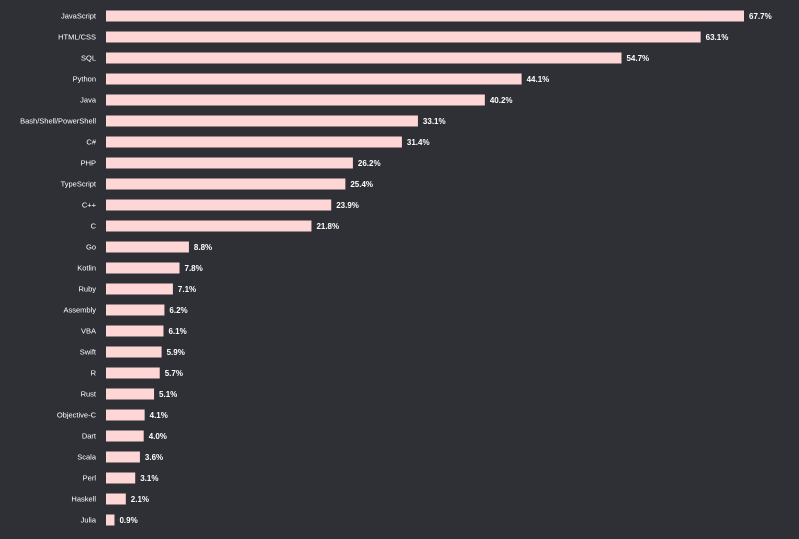 The height and width of the screenshot is (539, 799). I want to click on bar-row: Objective-C 4.1%, so click(112, 415).